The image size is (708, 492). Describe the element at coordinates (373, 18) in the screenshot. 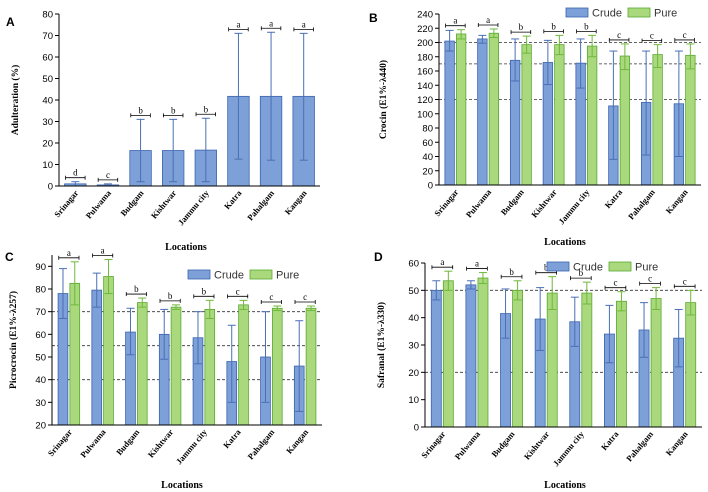

I see `panel-letter: B` at that location.